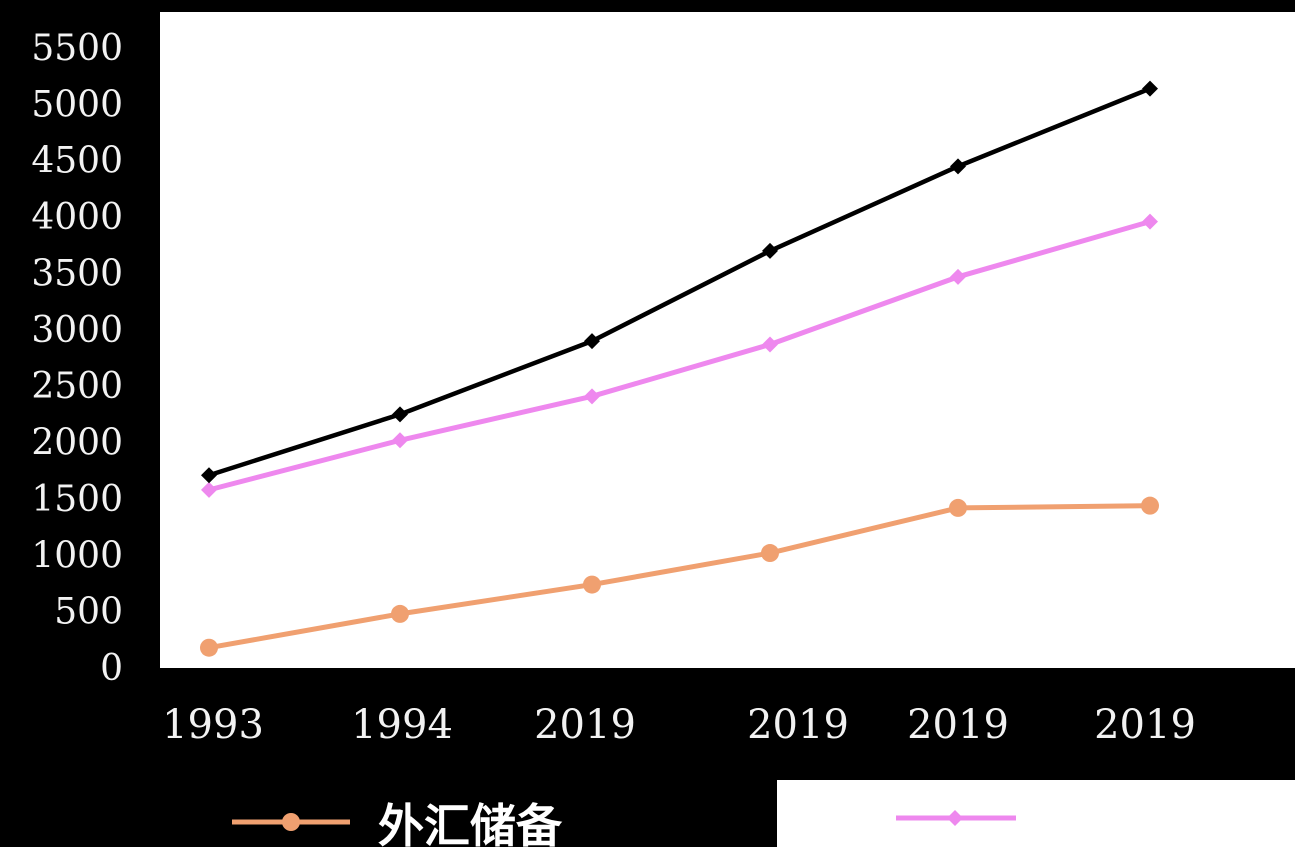 This screenshot has height=847, width=1295. Describe the element at coordinates (88, 612) in the screenshot. I see `y-tick-label: 500` at that location.